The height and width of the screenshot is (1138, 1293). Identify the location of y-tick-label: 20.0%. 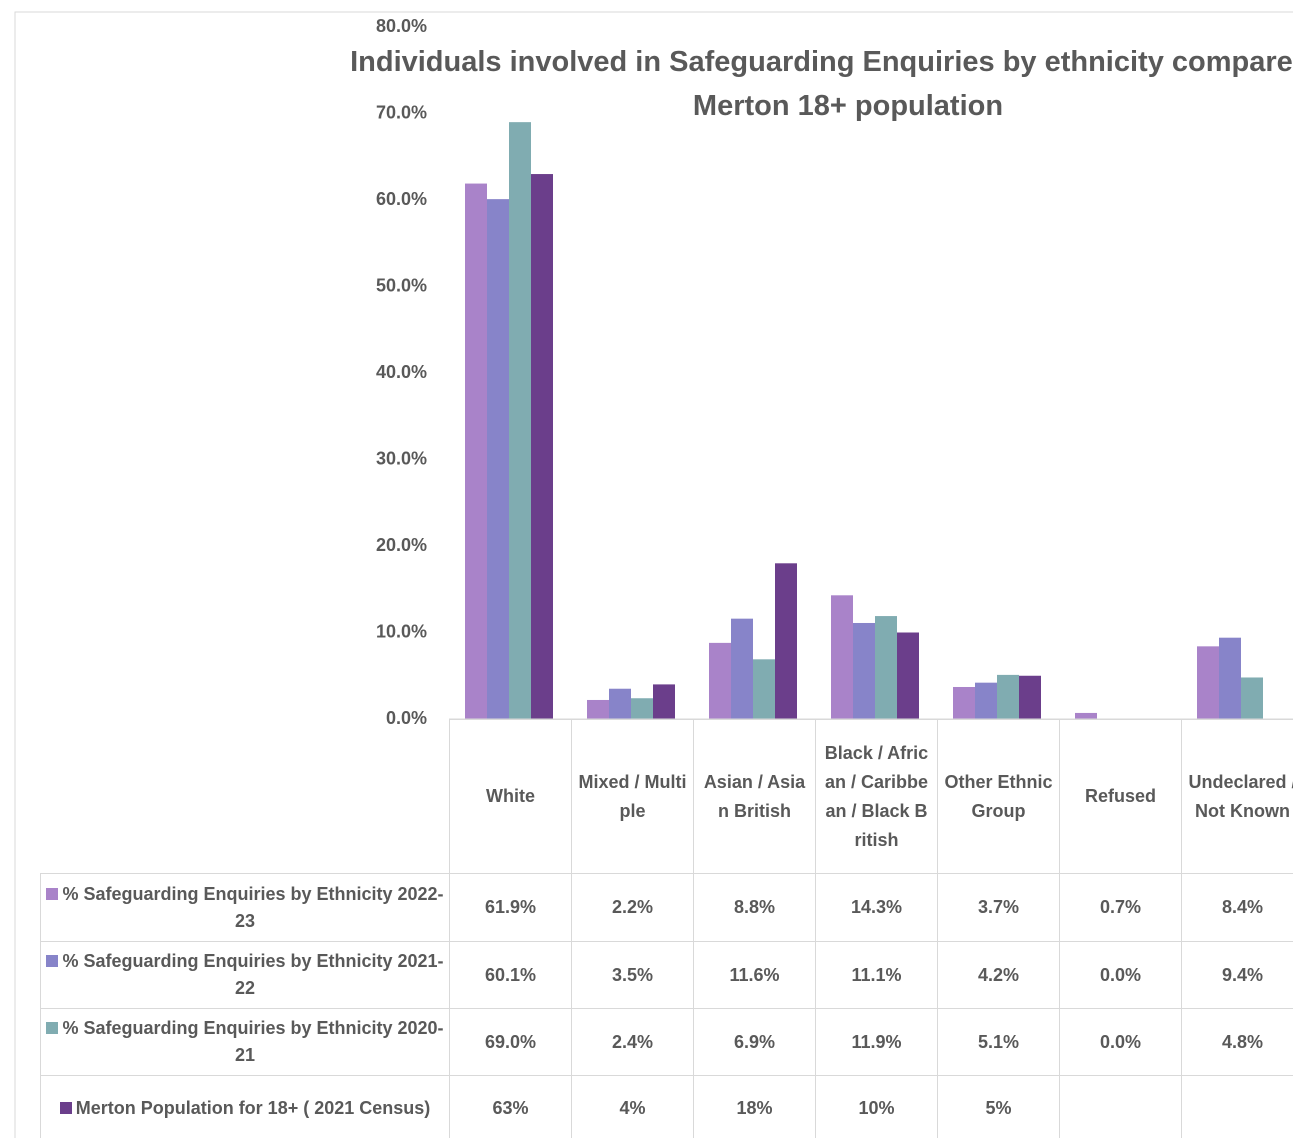
(401, 545).